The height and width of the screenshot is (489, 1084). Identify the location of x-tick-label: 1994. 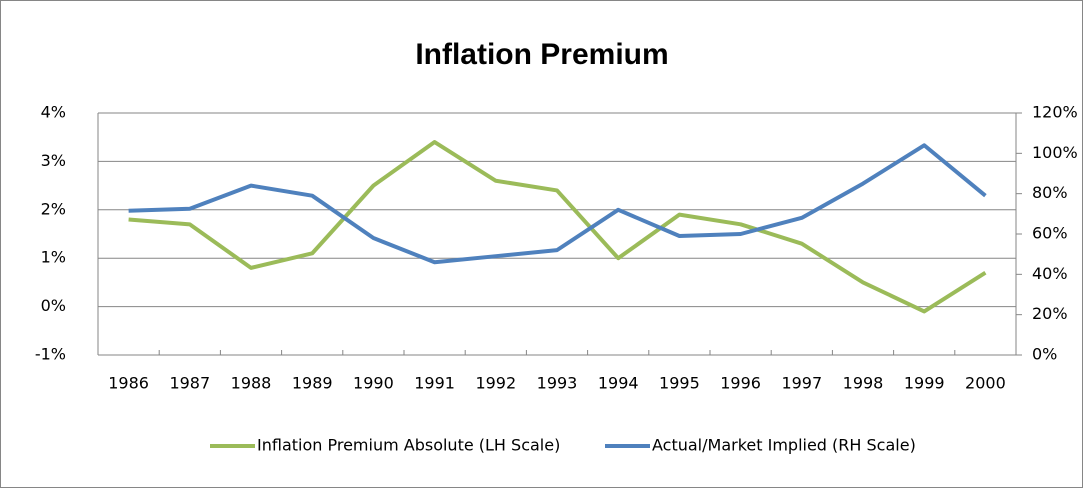
(618, 383).